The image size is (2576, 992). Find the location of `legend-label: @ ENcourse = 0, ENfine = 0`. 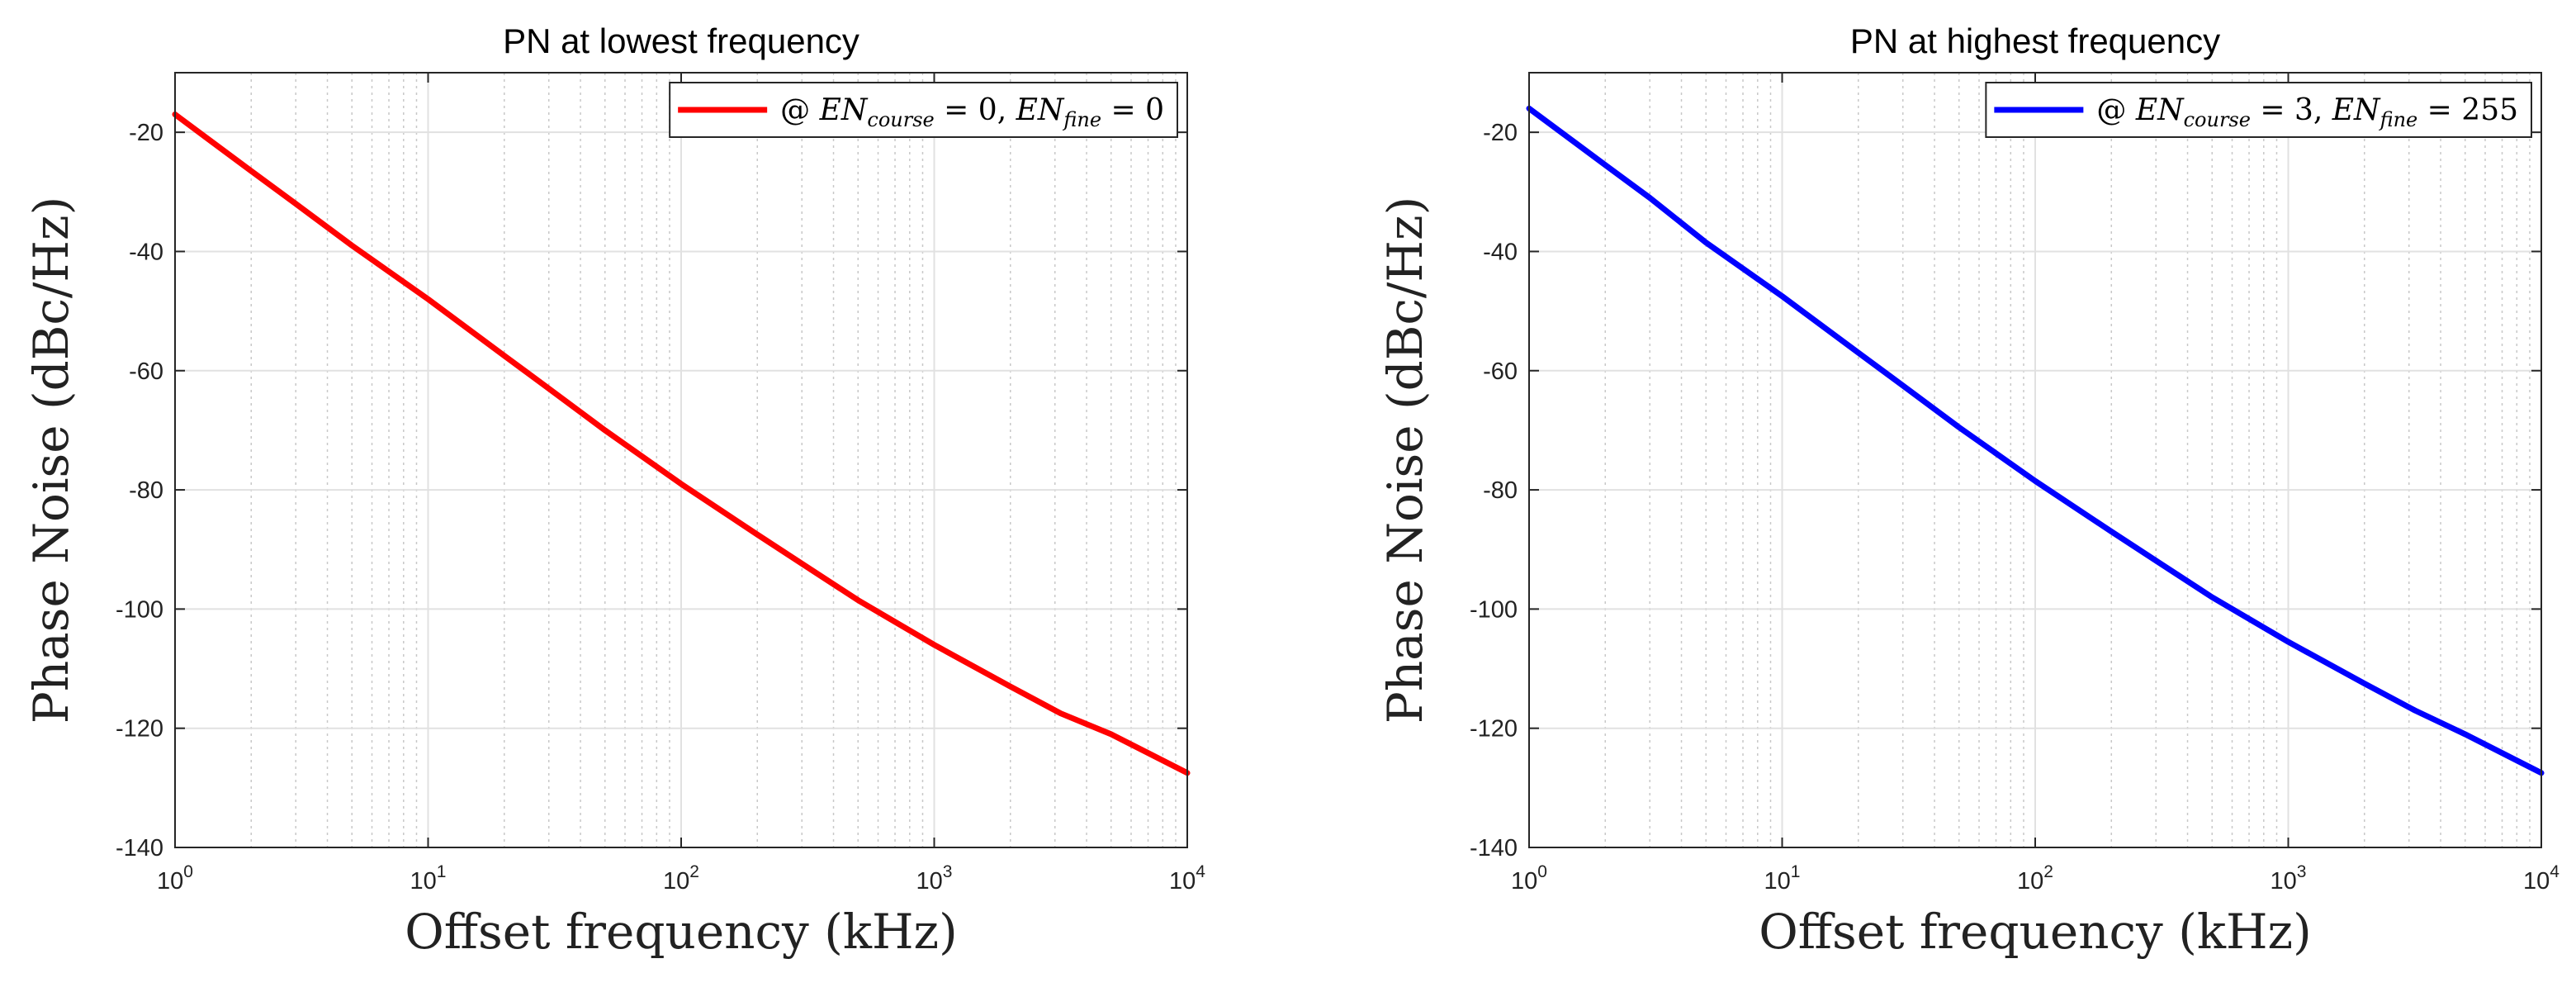

legend-label: @ ENcourse = 0, ENfine = 0 is located at coordinates (972, 112).